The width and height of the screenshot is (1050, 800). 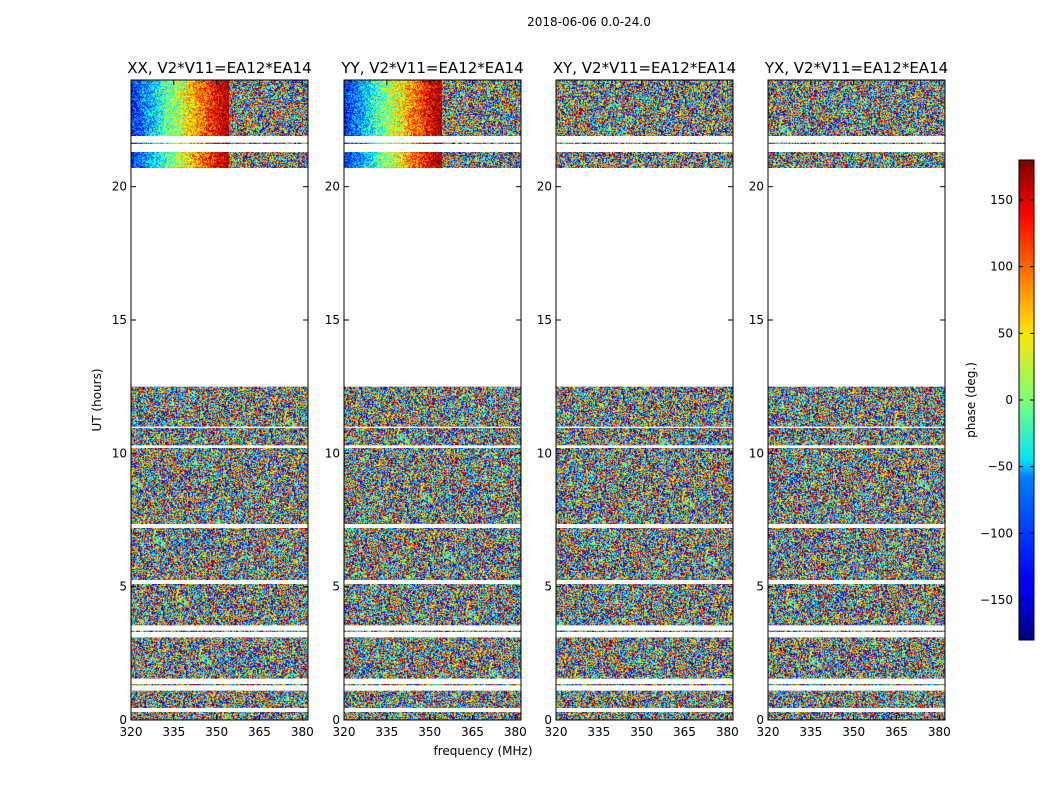 I want to click on panel-title: XY, V2*V11=EA12*EA14, so click(x=644, y=68).